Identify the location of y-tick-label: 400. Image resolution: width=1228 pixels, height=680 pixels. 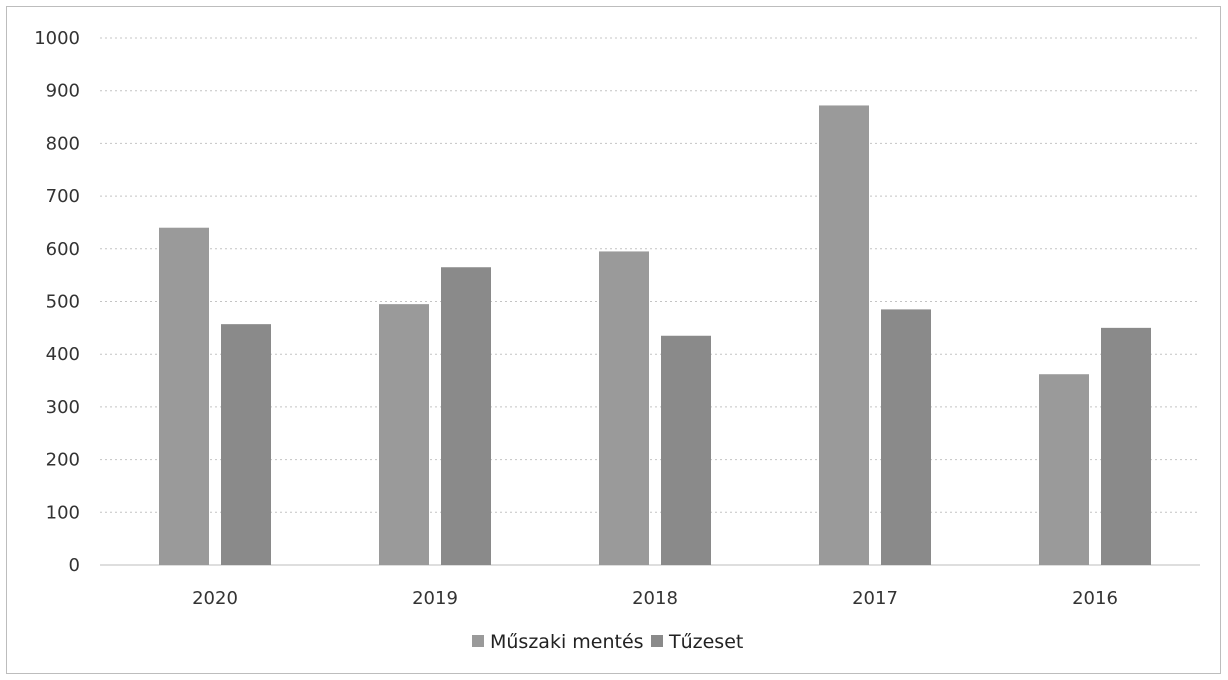
(63, 354).